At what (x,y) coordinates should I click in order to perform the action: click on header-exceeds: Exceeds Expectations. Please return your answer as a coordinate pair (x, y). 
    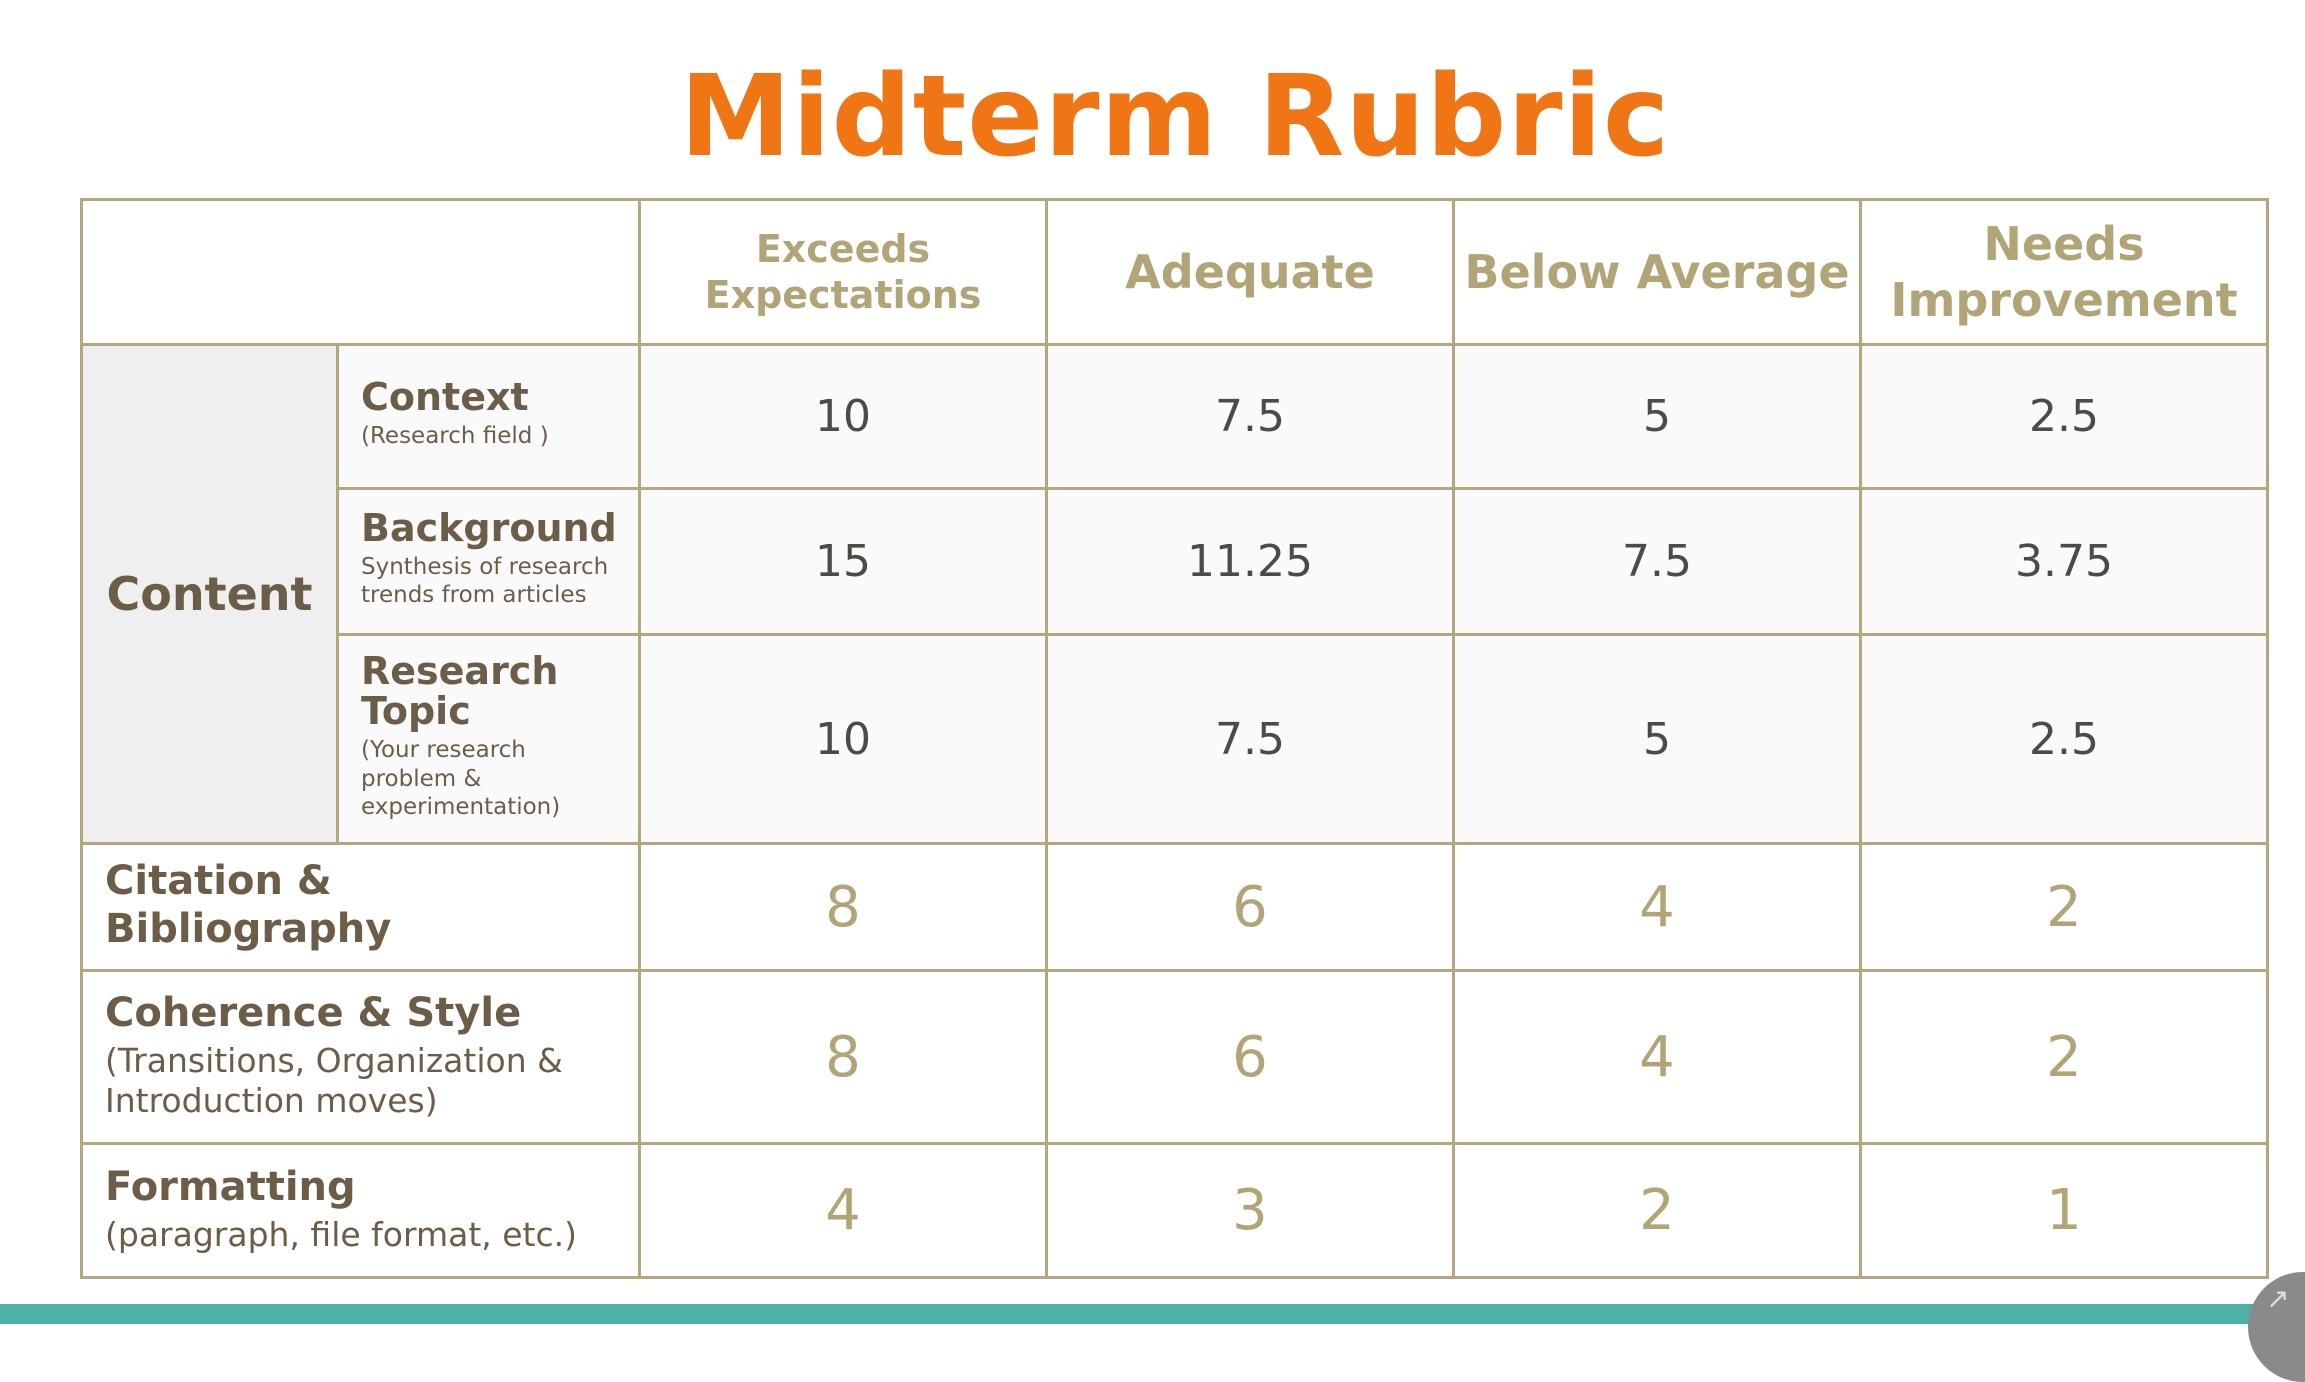
    Looking at the image, I should click on (843, 272).